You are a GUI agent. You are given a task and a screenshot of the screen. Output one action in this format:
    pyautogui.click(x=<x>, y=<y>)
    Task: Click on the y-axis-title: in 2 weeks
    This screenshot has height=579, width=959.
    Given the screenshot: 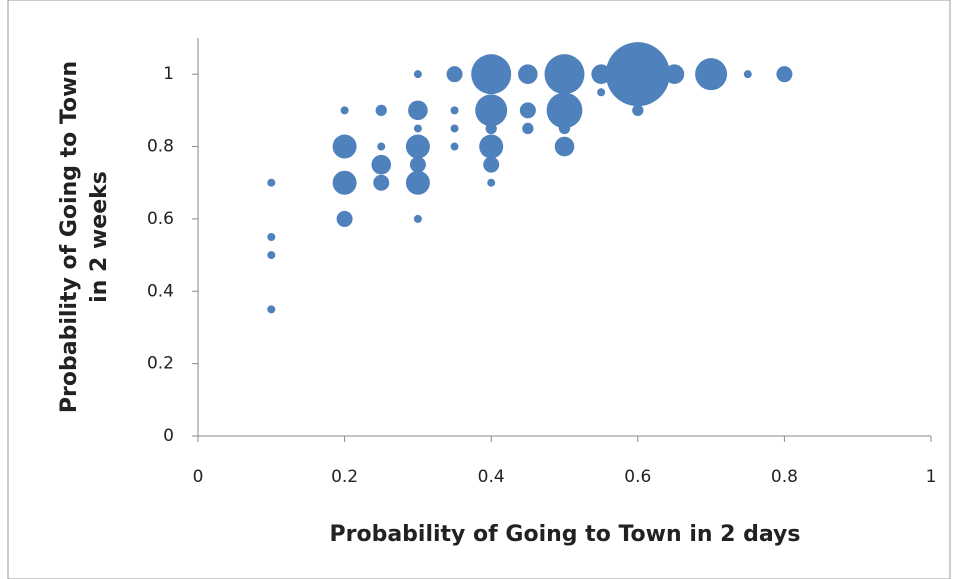 What is the action you would take?
    pyautogui.click(x=99, y=237)
    